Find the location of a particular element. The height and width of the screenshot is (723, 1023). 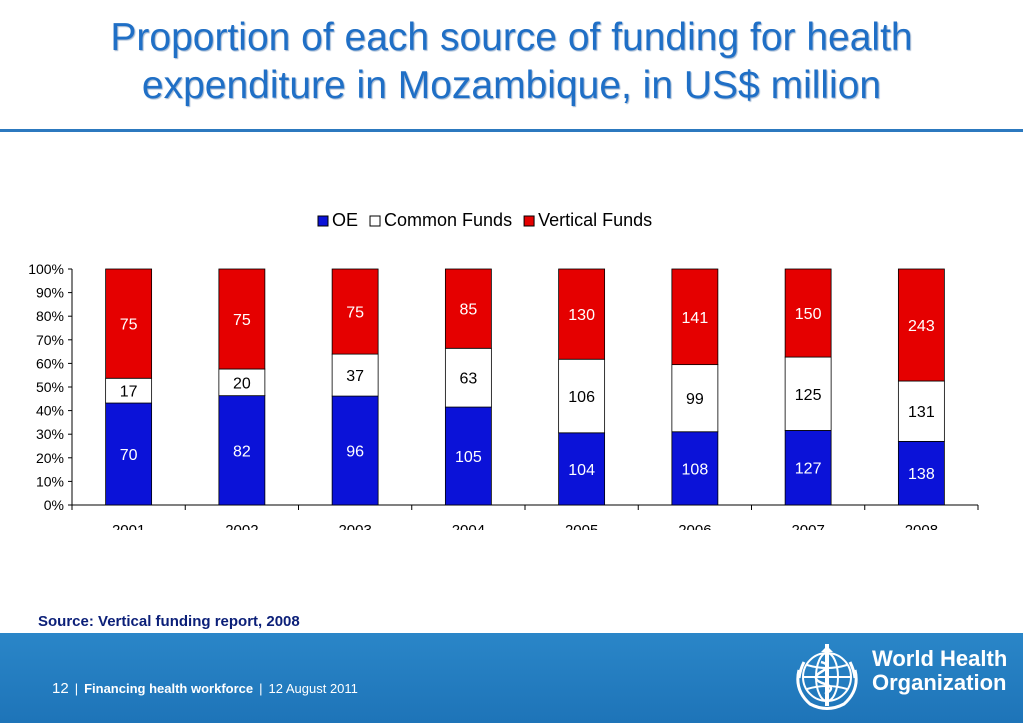

y-tick-label: 10% is located at coordinates (50, 481).